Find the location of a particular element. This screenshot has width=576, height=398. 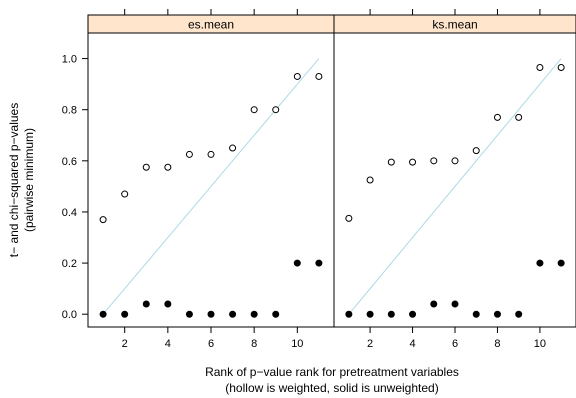

y-tick-label: 1.0 is located at coordinates (69, 60).